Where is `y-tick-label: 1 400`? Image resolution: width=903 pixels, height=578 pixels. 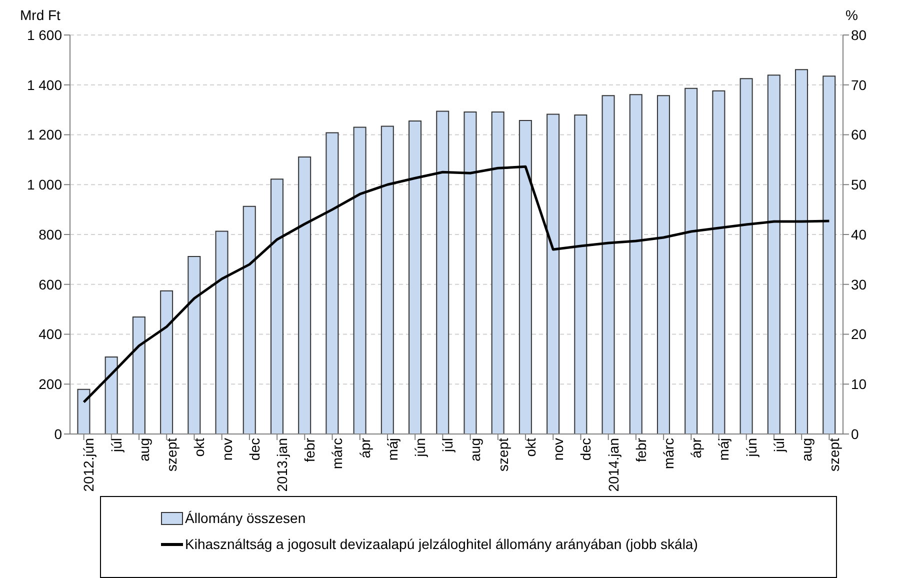
y-tick-label: 1 400 is located at coordinates (44, 84).